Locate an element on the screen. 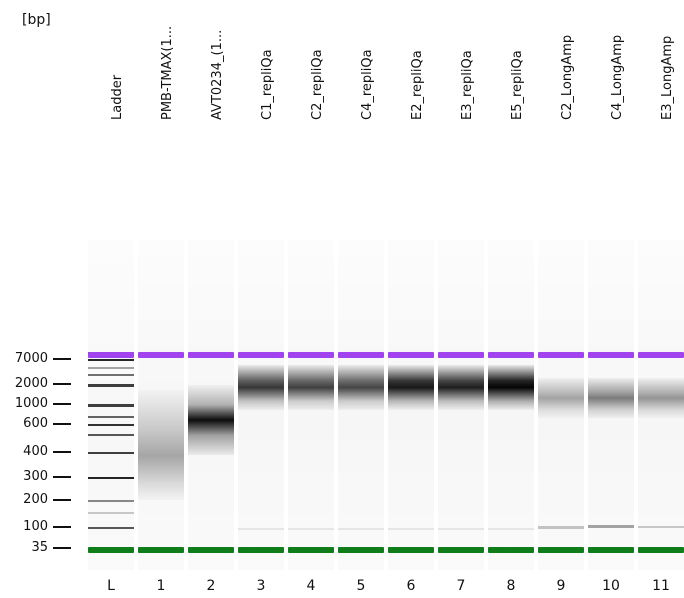 The width and height of the screenshot is (684, 598). lane-name-text-7: E3_repliQa is located at coordinates (467, 85).